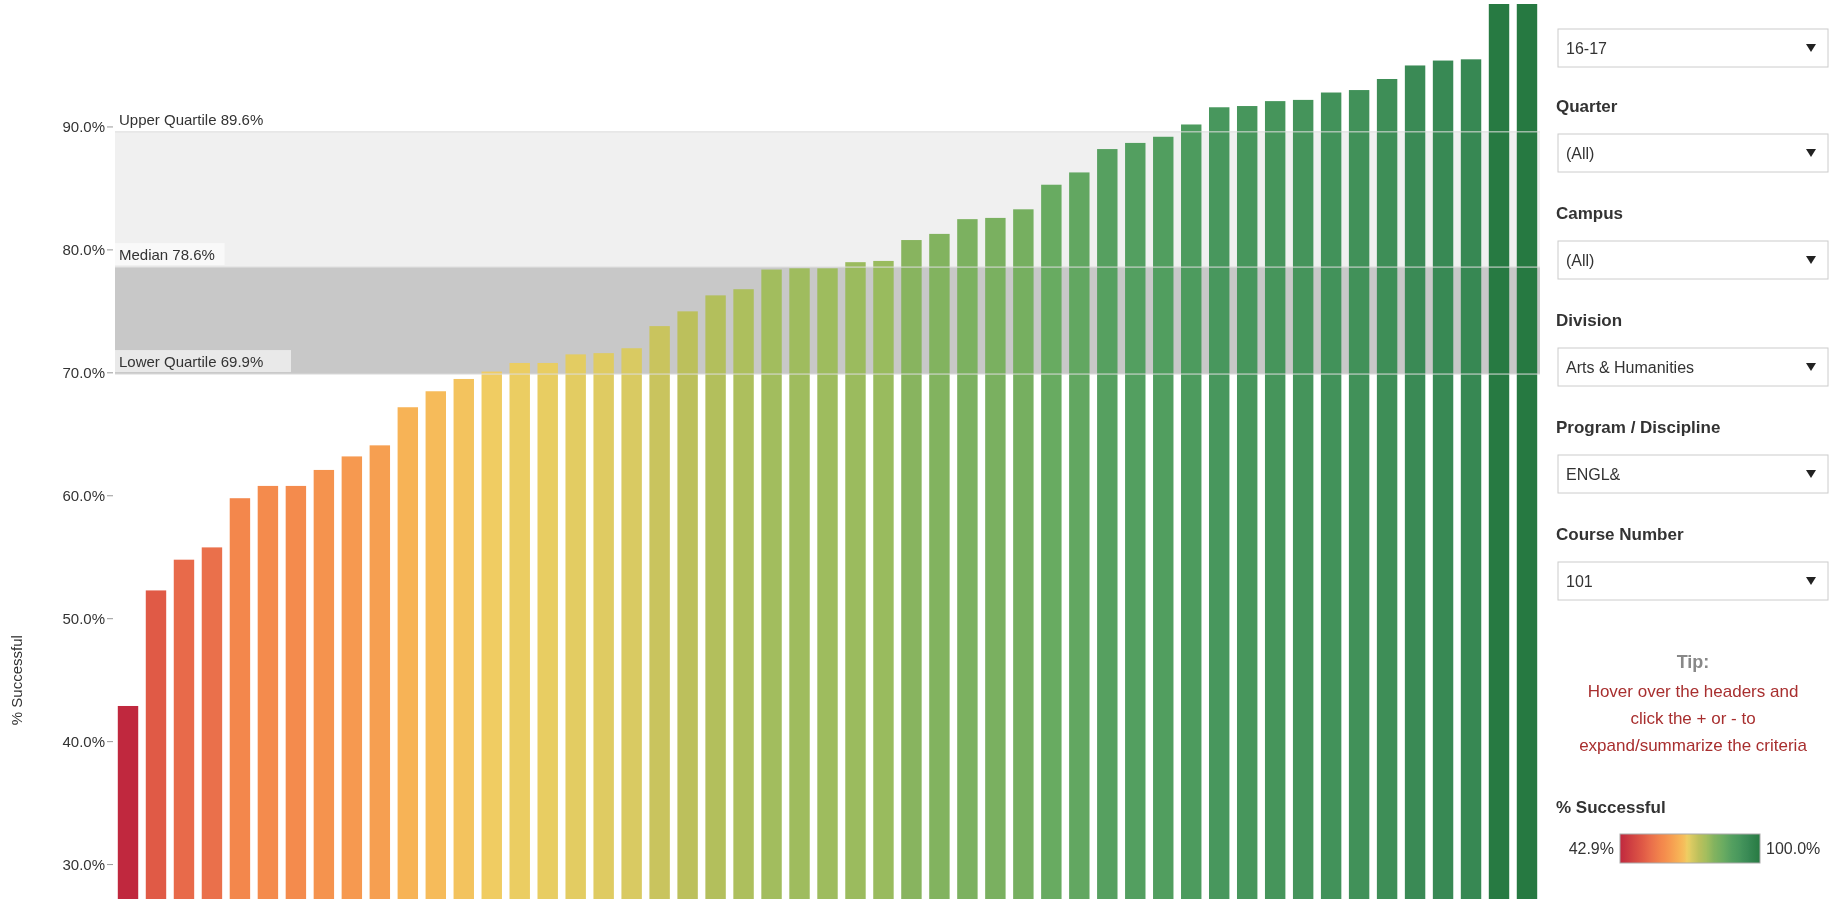  I want to click on color-bar-title: % Successful, so click(1611, 807).